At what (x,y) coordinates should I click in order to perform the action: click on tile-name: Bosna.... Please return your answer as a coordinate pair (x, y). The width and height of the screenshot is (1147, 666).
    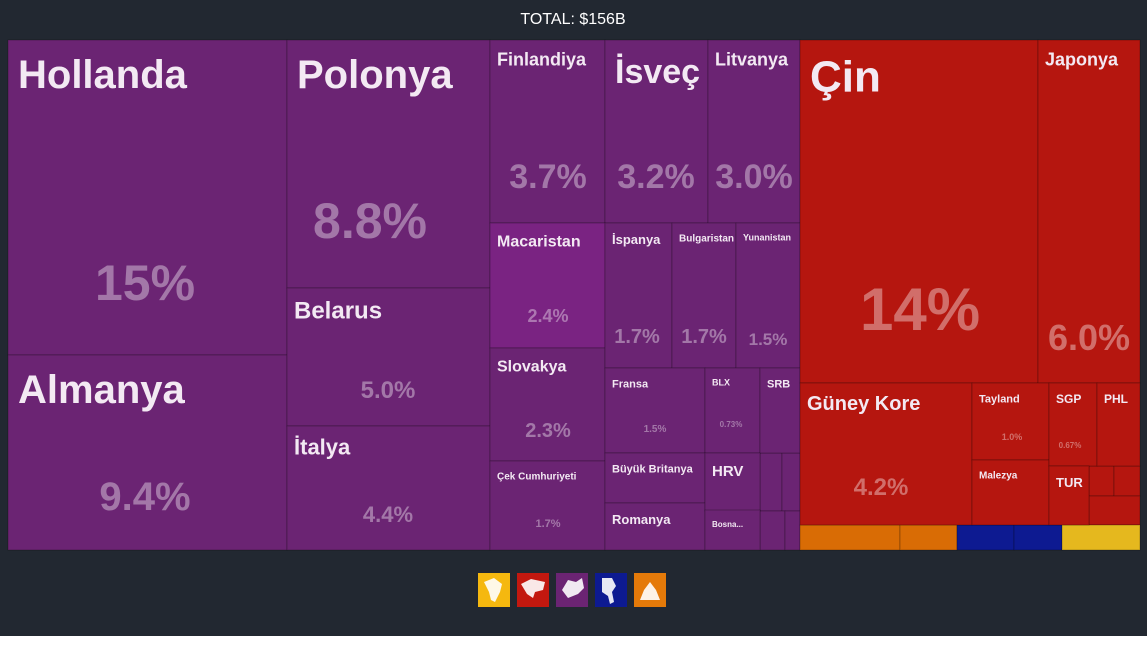
    Looking at the image, I should click on (727, 524).